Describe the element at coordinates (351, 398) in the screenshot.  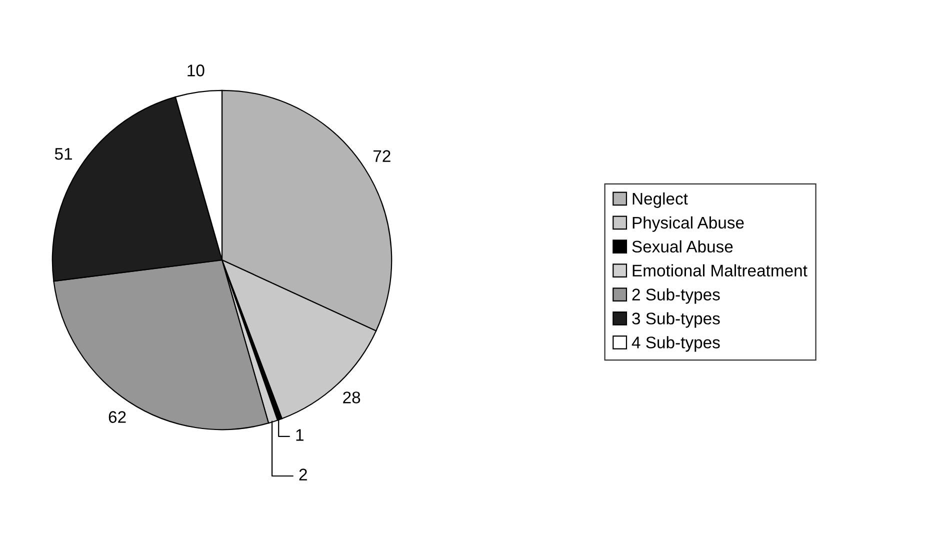
I see `data-label: 28` at that location.